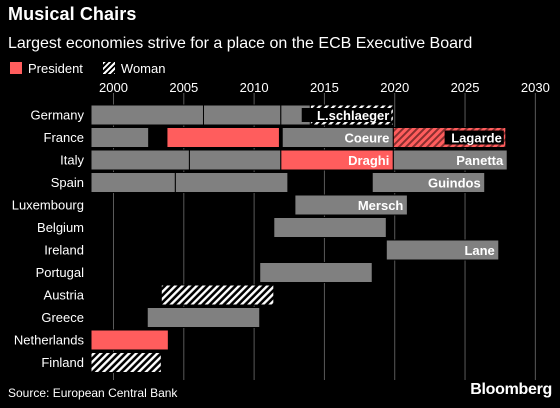 The image size is (560, 408). Describe the element at coordinates (143, 68) in the screenshot. I see `legend-label-woman: Woman` at that location.